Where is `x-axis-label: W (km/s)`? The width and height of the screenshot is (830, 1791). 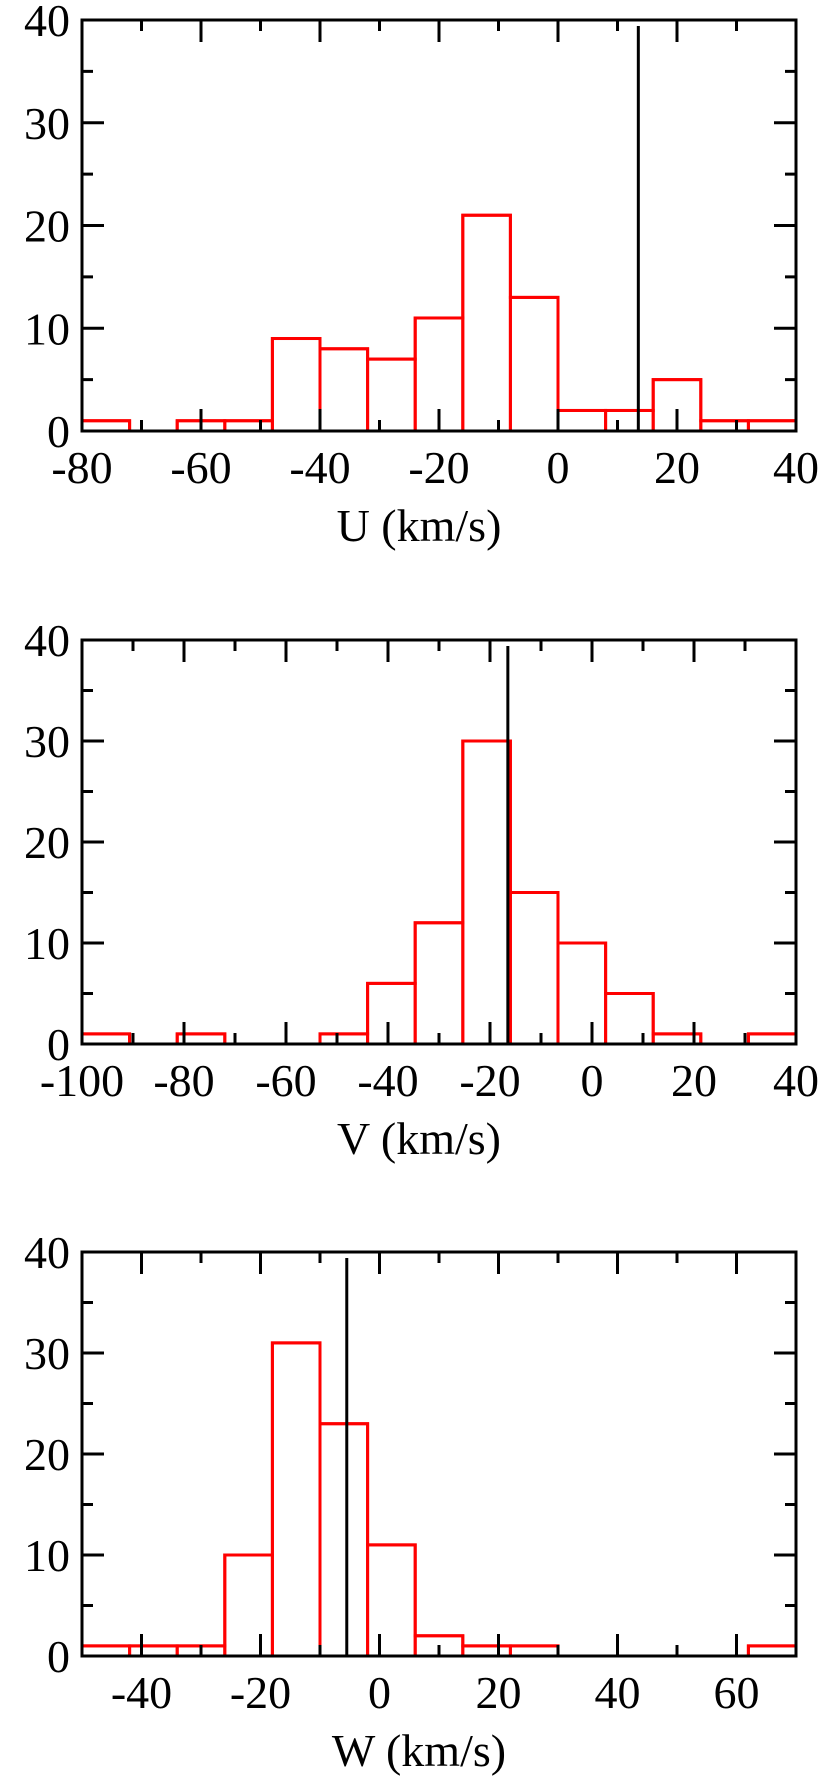
x-axis-label: W (km/s) is located at coordinates (419, 1750).